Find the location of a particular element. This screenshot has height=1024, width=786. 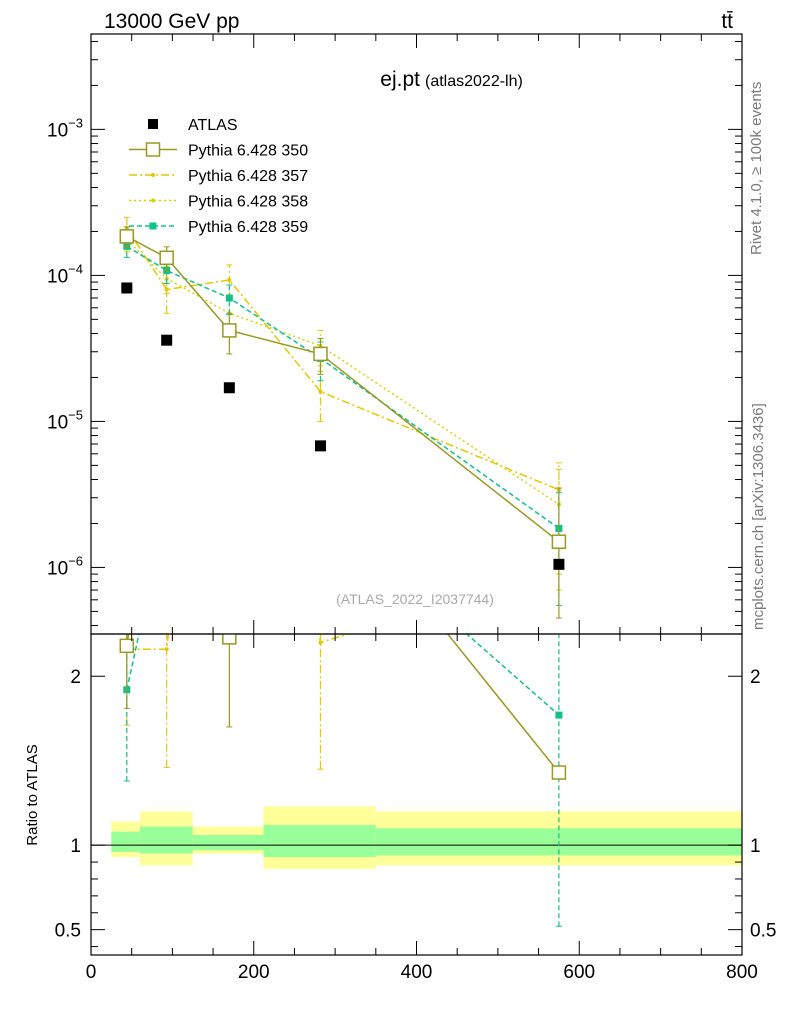

analysis-watermark: (ATLAS_2022_I2037744) is located at coordinates (415, 599).